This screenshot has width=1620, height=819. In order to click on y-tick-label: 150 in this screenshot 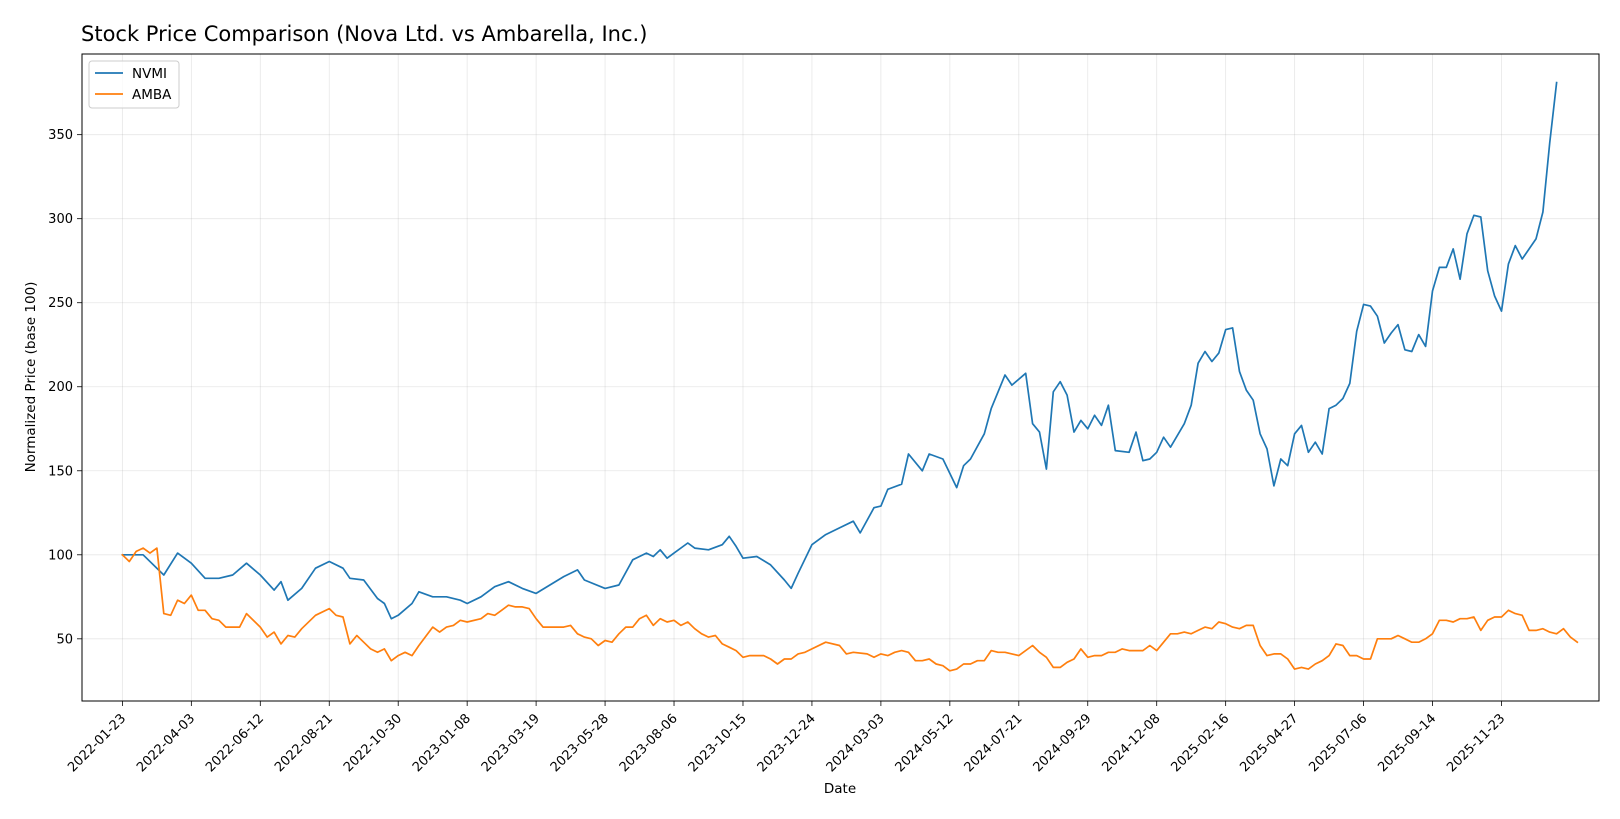, I will do `click(60, 471)`.